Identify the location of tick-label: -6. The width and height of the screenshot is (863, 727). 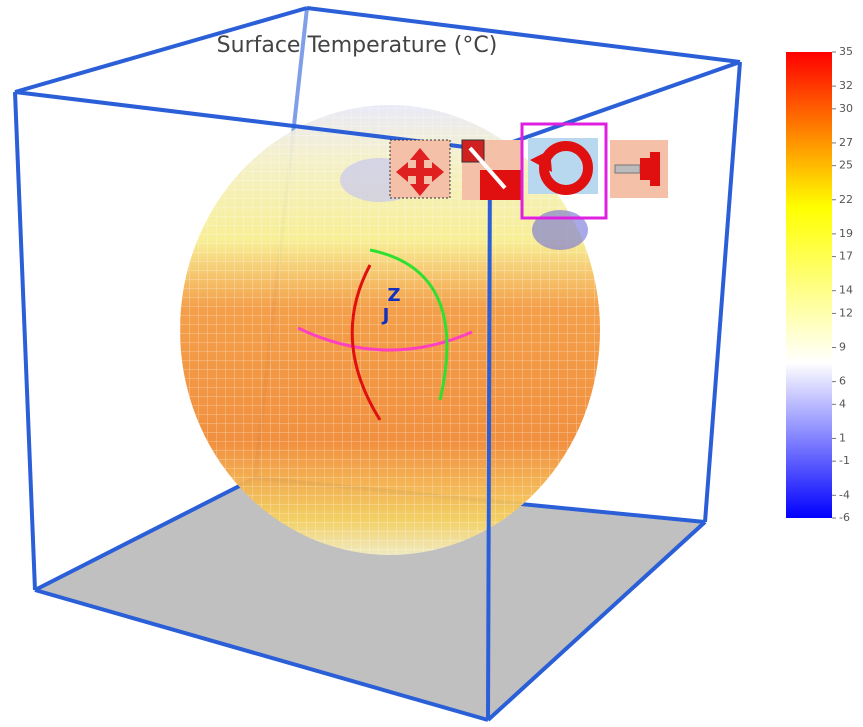
(844, 517).